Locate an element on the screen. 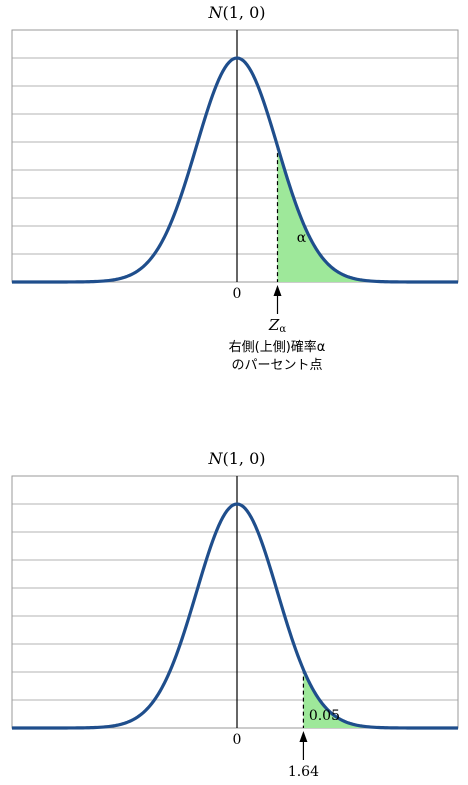  caption-line-1: 右側(上側)確率α is located at coordinates (277, 347).